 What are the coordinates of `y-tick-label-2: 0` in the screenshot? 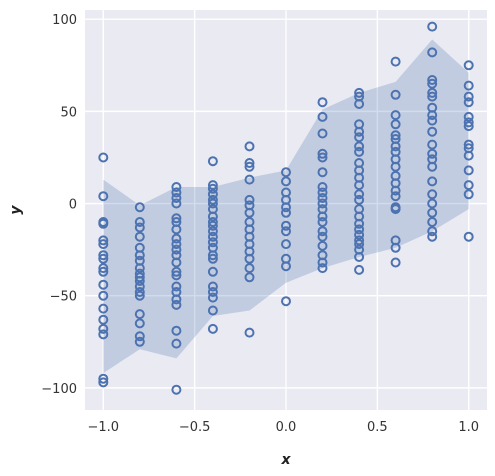 It's located at (73, 205).